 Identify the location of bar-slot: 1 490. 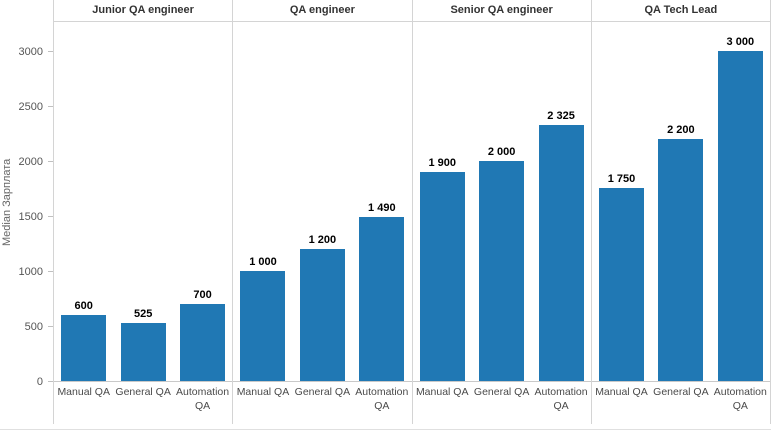
(381, 291).